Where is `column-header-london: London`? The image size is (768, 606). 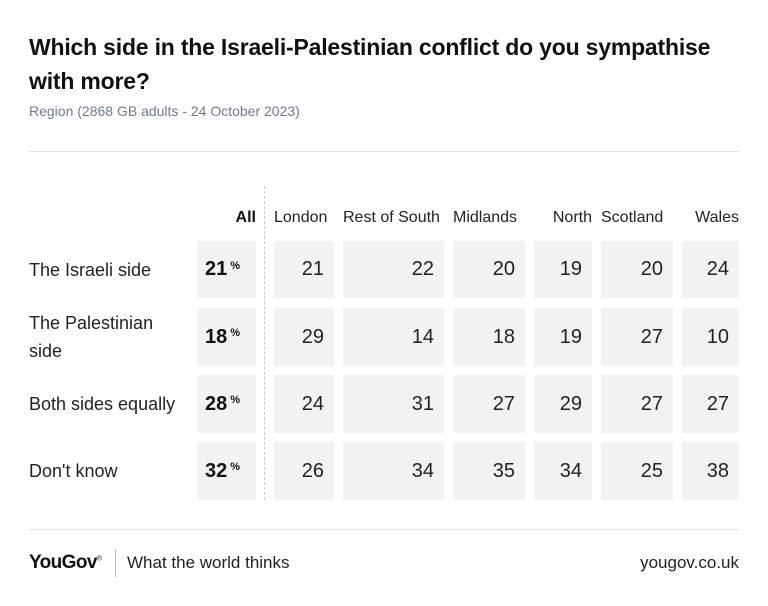 column-header-london: London is located at coordinates (301, 217).